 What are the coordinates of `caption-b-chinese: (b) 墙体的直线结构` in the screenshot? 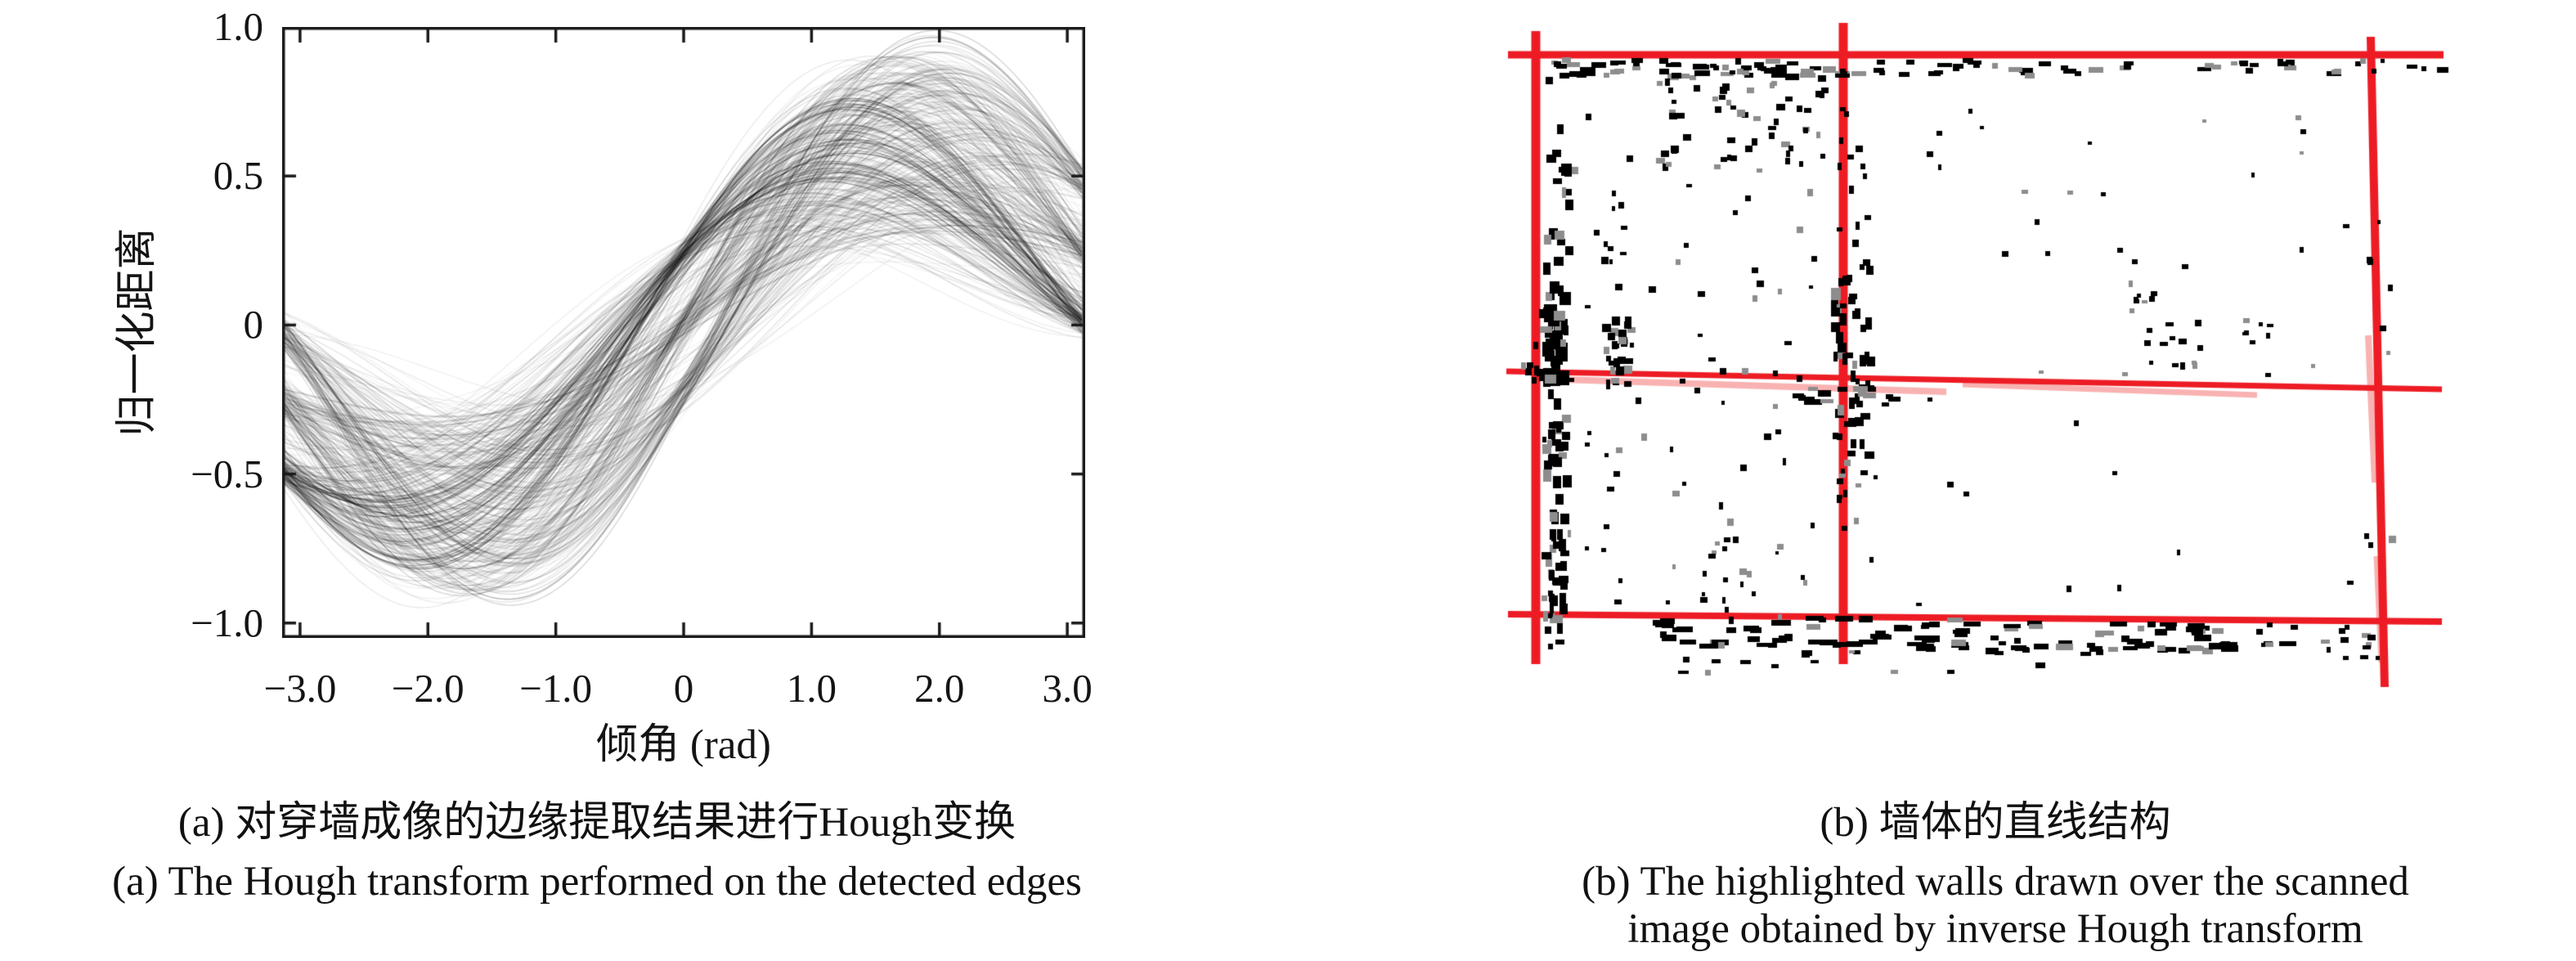 It's located at (1995, 823).